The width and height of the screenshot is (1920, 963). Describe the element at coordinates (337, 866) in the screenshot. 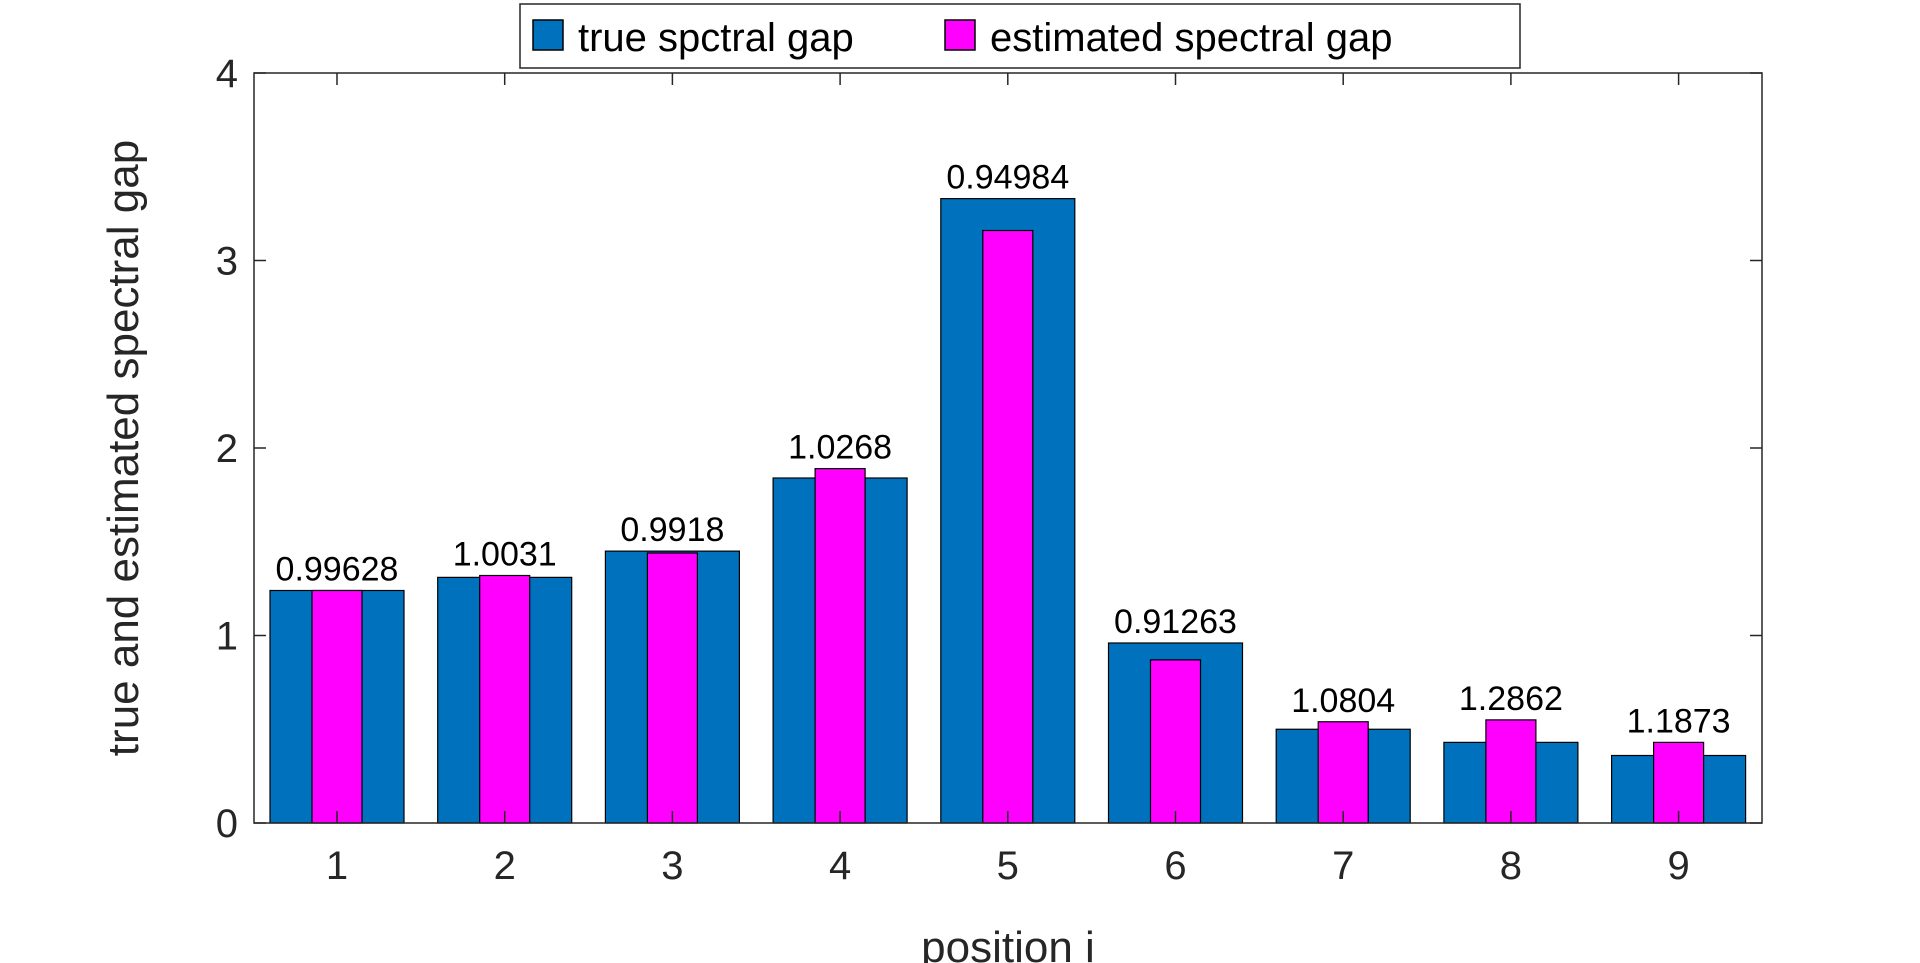

I see `x-tick-label-1: 1` at that location.